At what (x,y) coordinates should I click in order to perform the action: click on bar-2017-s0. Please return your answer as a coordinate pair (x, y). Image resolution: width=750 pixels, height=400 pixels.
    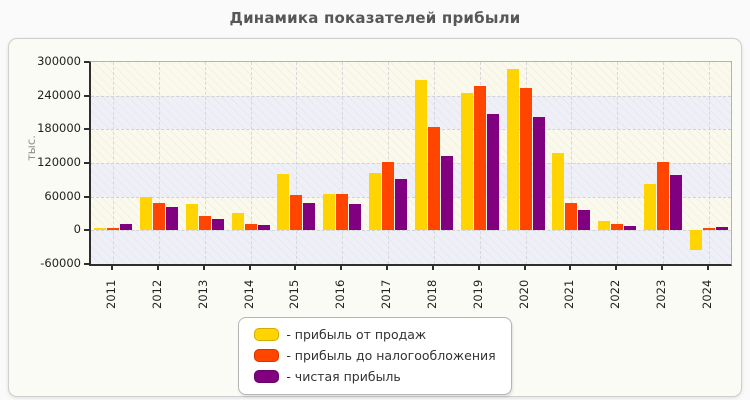
    Looking at the image, I should click on (375, 202).